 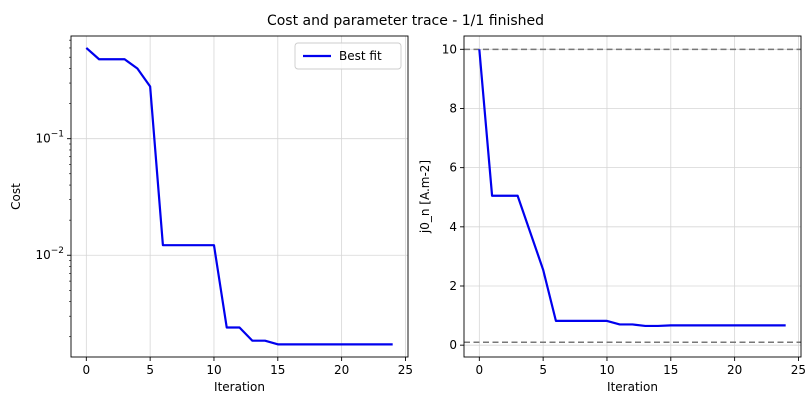 I want to click on legend-label: Best fit, so click(x=360, y=56).